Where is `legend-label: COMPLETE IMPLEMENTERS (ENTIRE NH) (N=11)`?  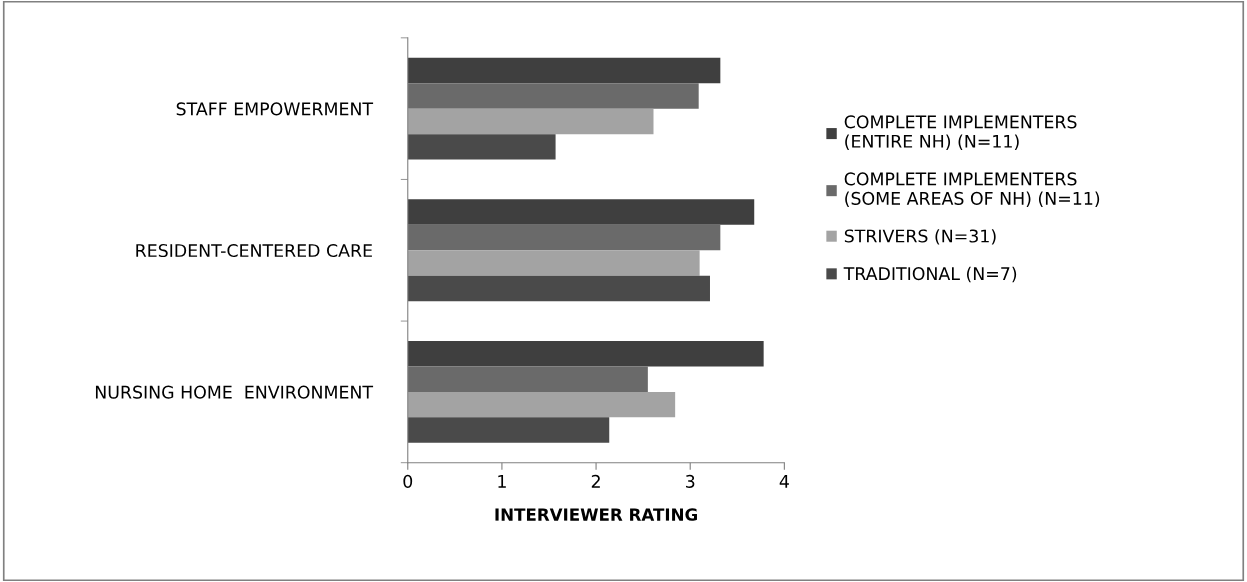
legend-label: COMPLETE IMPLEMENTERS (ENTIRE NH) (N=11) is located at coordinates (960, 132).